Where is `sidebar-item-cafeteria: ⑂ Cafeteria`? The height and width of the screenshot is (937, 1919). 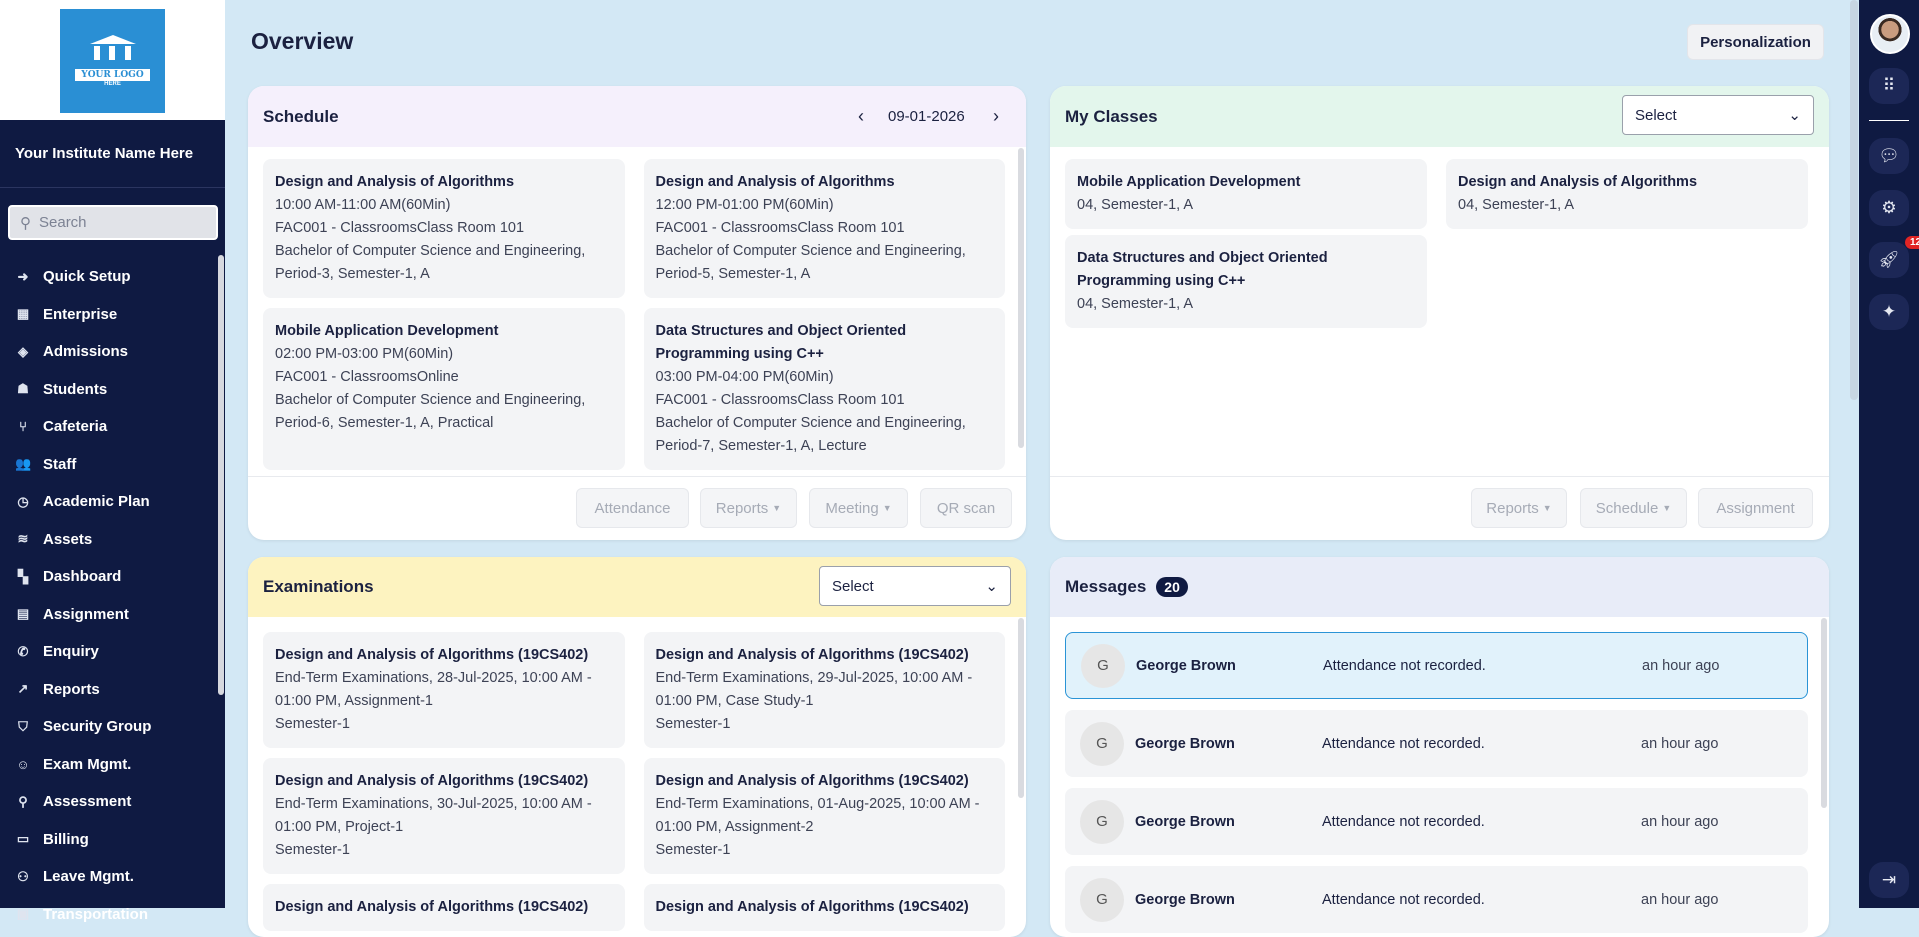
sidebar-item-cafeteria: ⑂ Cafeteria is located at coordinates (109, 427).